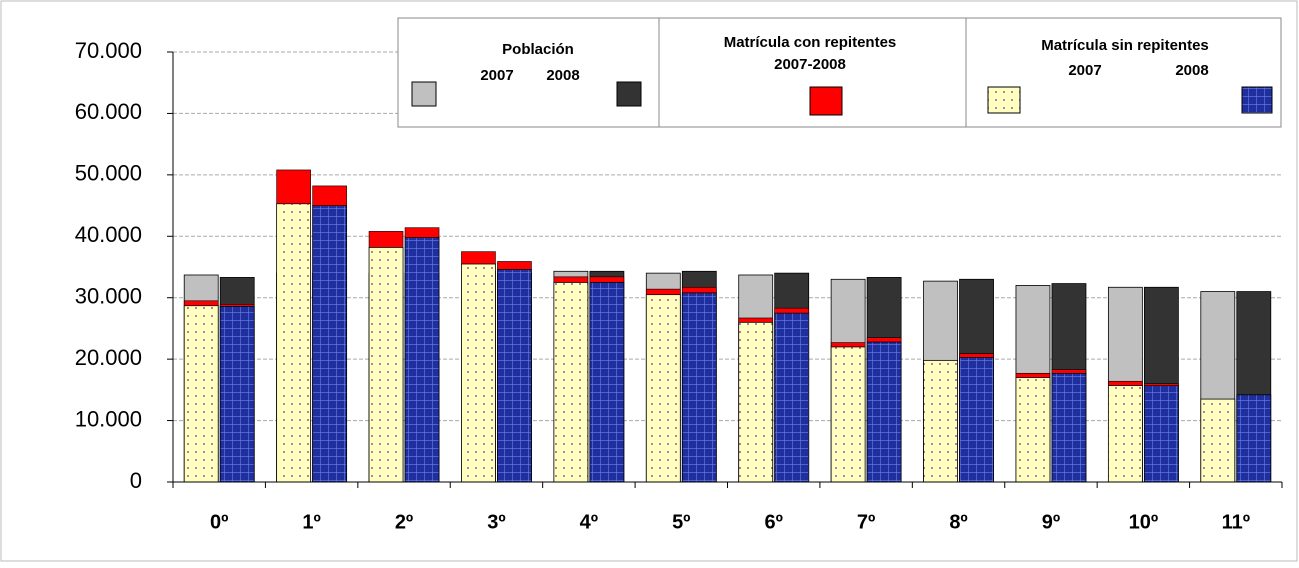  Describe the element at coordinates (810, 64) in the screenshot. I see `legend-label: 2007-2008` at that location.